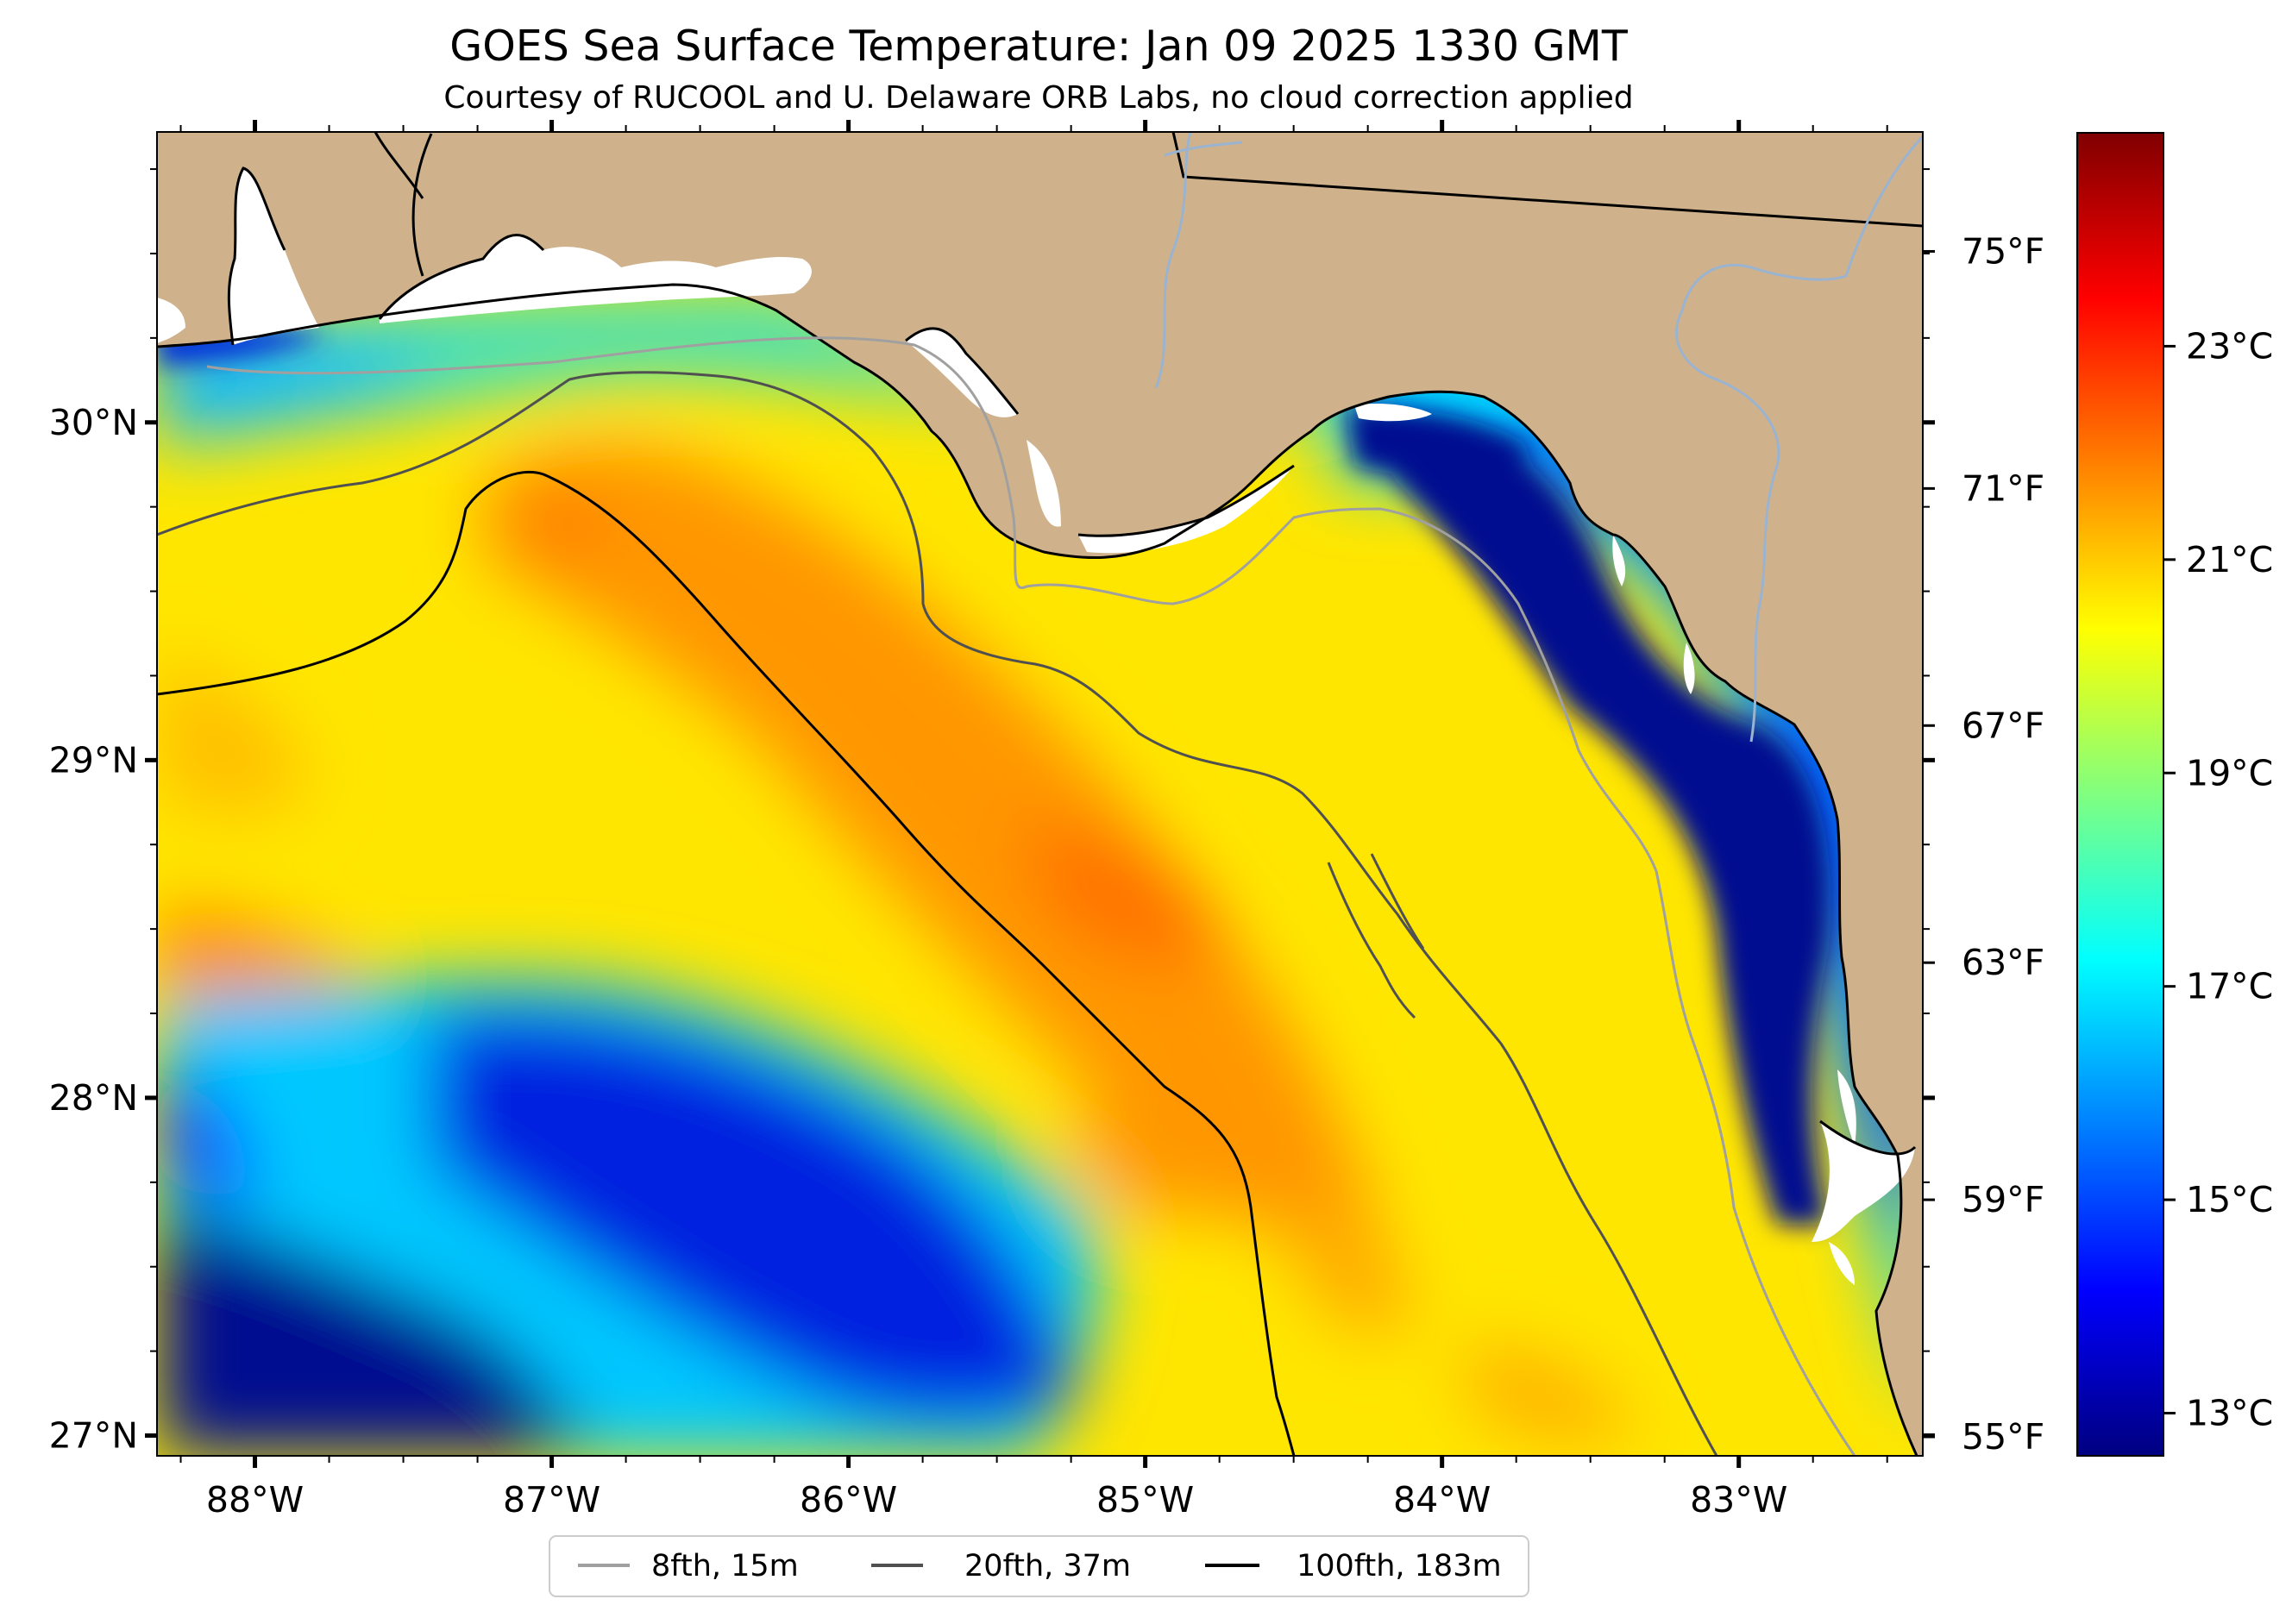 This screenshot has height=1624, width=2292. I want to click on colorbar-tick-label: 21°C, so click(2229, 560).